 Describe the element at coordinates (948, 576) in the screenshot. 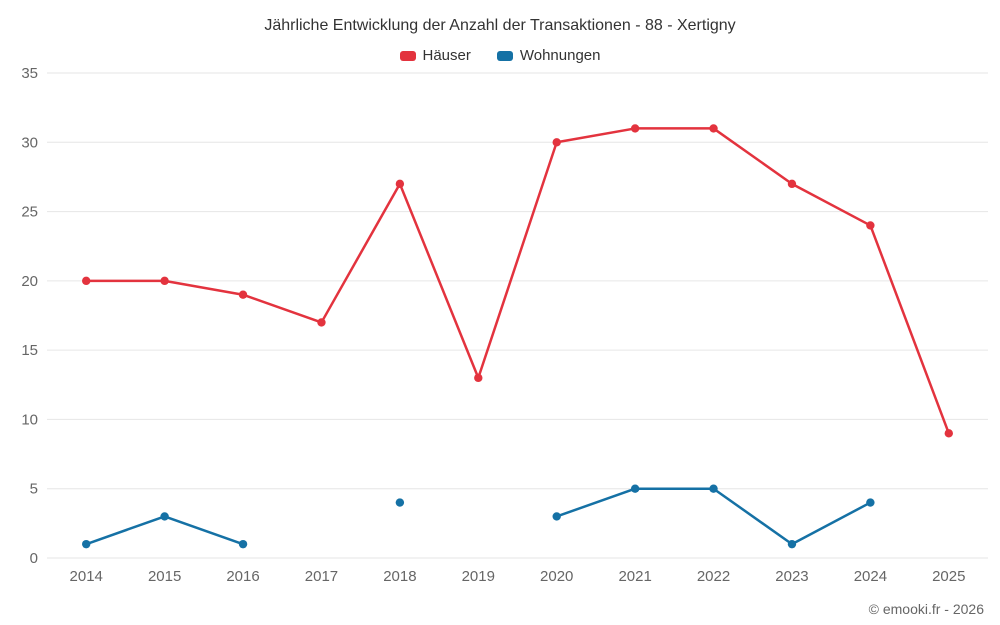

I see `x-tick-label: 2025` at that location.